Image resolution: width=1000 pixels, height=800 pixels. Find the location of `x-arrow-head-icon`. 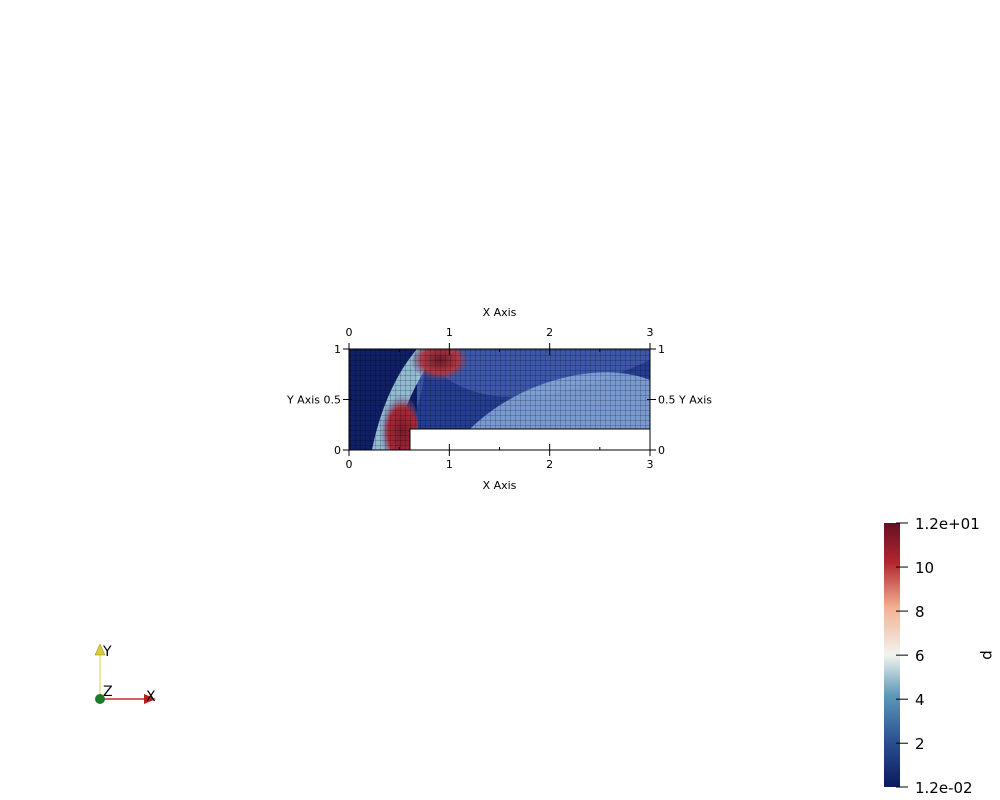

x-arrow-head-icon is located at coordinates (150, 699).